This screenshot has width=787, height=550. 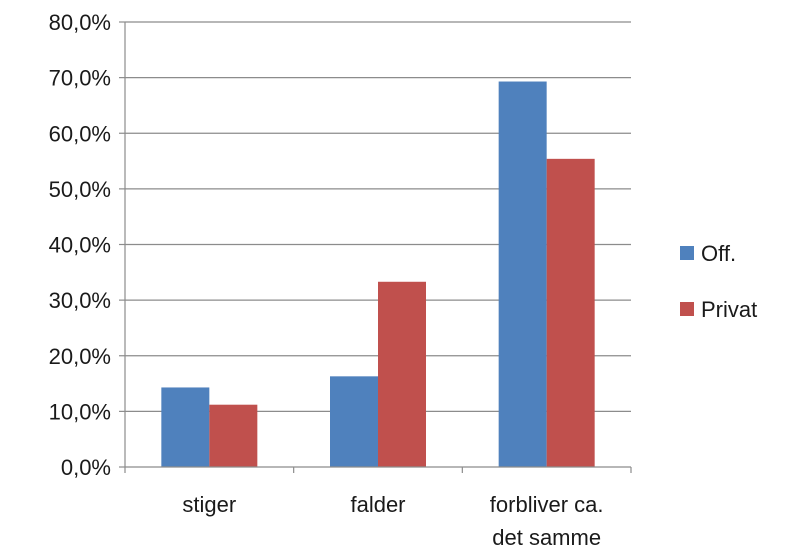 What do you see at coordinates (209, 504) in the screenshot?
I see `x-category-label: stiger` at bounding box center [209, 504].